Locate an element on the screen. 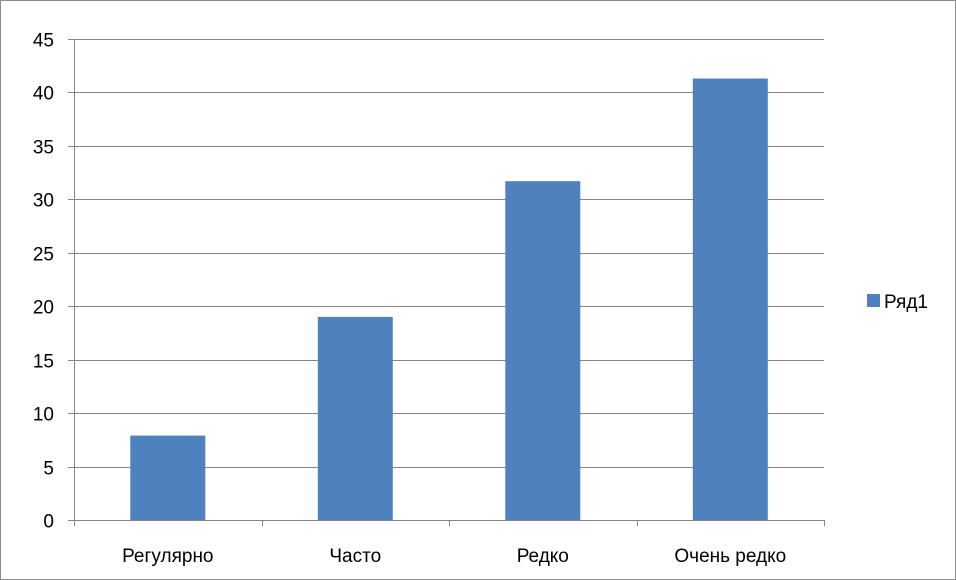  legend-swatch is located at coordinates (873, 300).